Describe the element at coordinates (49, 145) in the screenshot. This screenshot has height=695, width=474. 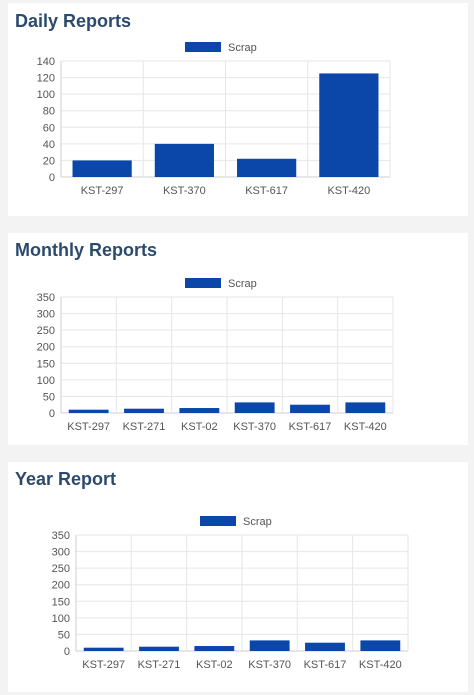
I see `y-tick-label: 40` at that location.